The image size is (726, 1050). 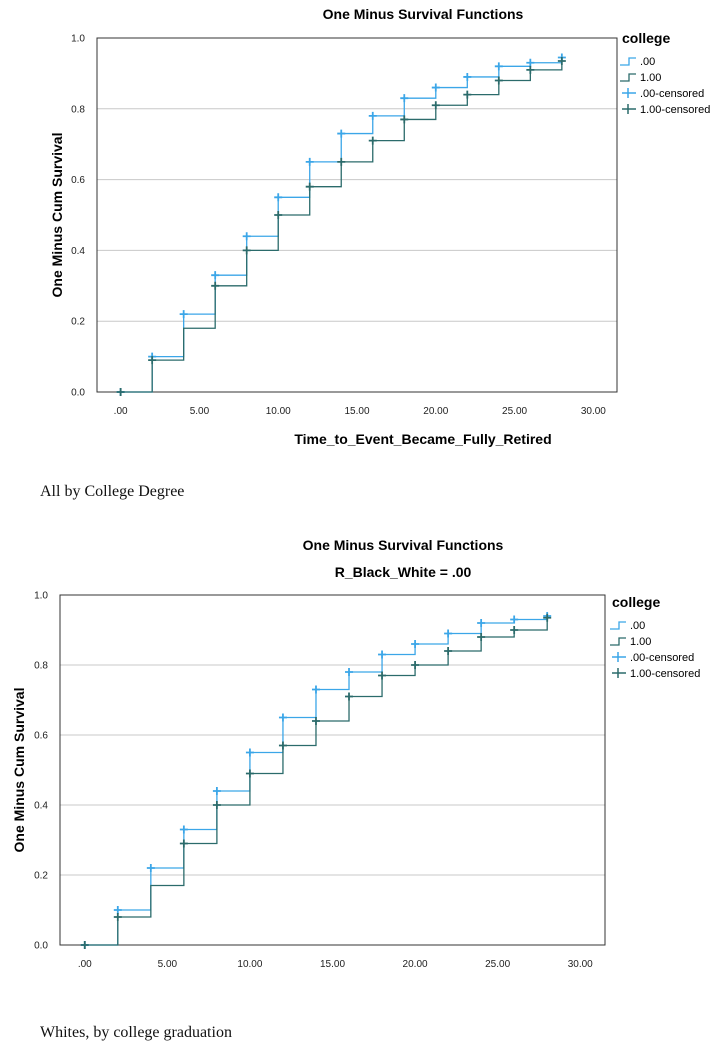 What do you see at coordinates (136, 1032) in the screenshot?
I see `caption-whites-by-college: Whites, by college graduation` at bounding box center [136, 1032].